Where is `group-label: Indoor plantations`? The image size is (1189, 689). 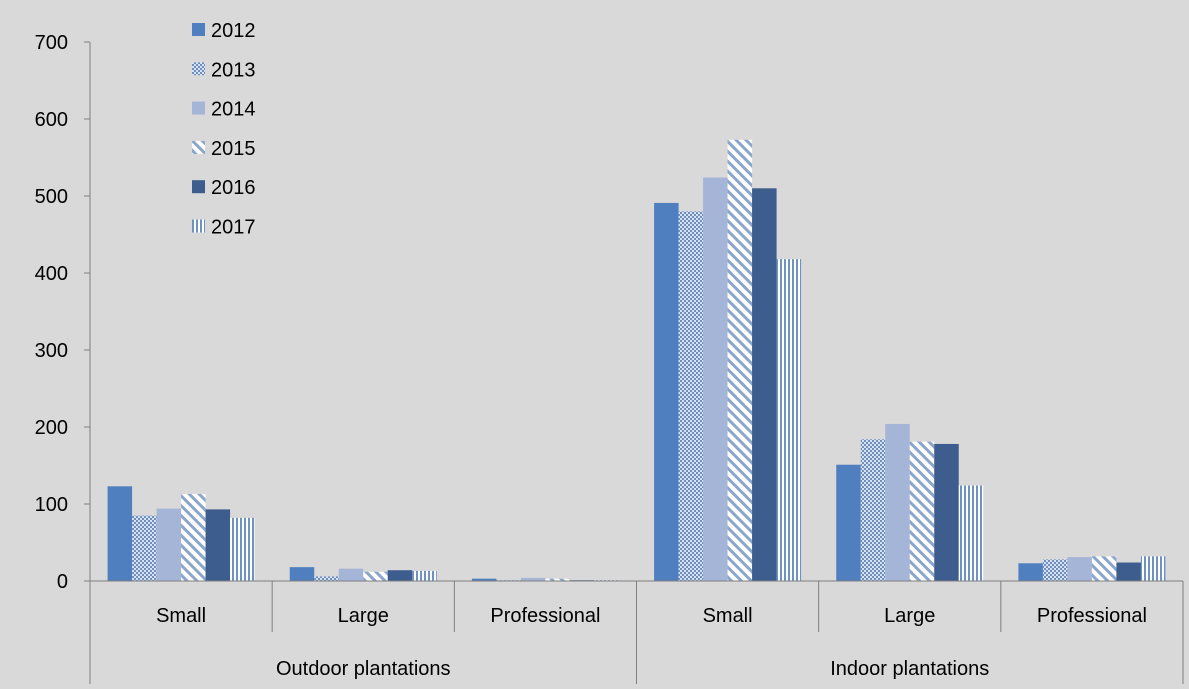
group-label: Indoor plantations is located at coordinates (909, 669).